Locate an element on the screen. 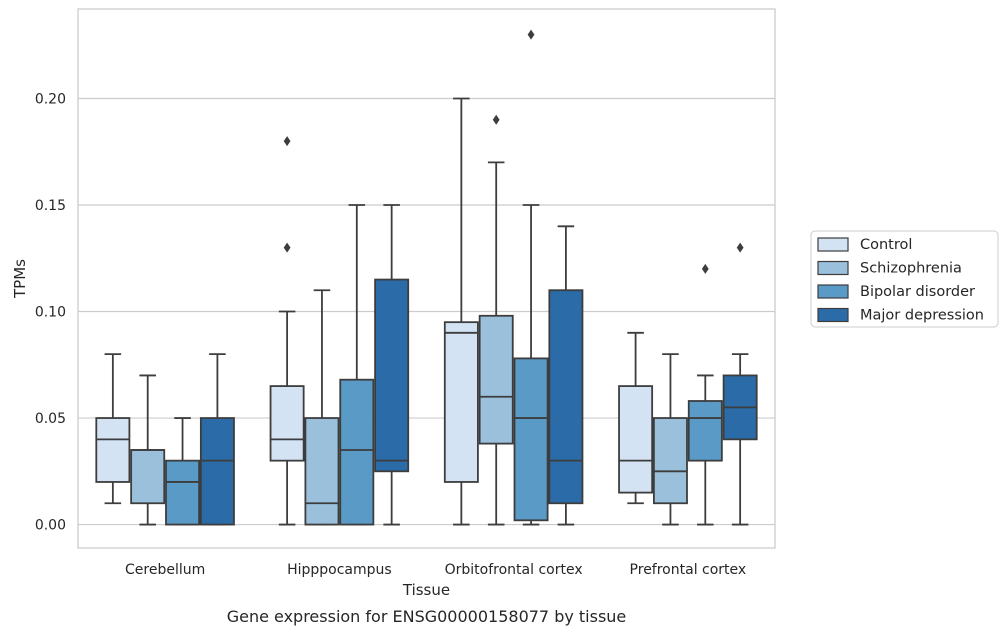 The width and height of the screenshot is (1007, 634). y-tick-label: 0.20 is located at coordinates (50, 99).